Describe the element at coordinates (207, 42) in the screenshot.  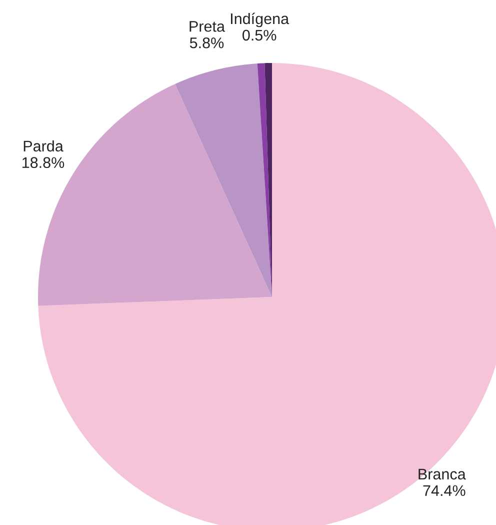
I see `data-label: 5.8%` at that location.